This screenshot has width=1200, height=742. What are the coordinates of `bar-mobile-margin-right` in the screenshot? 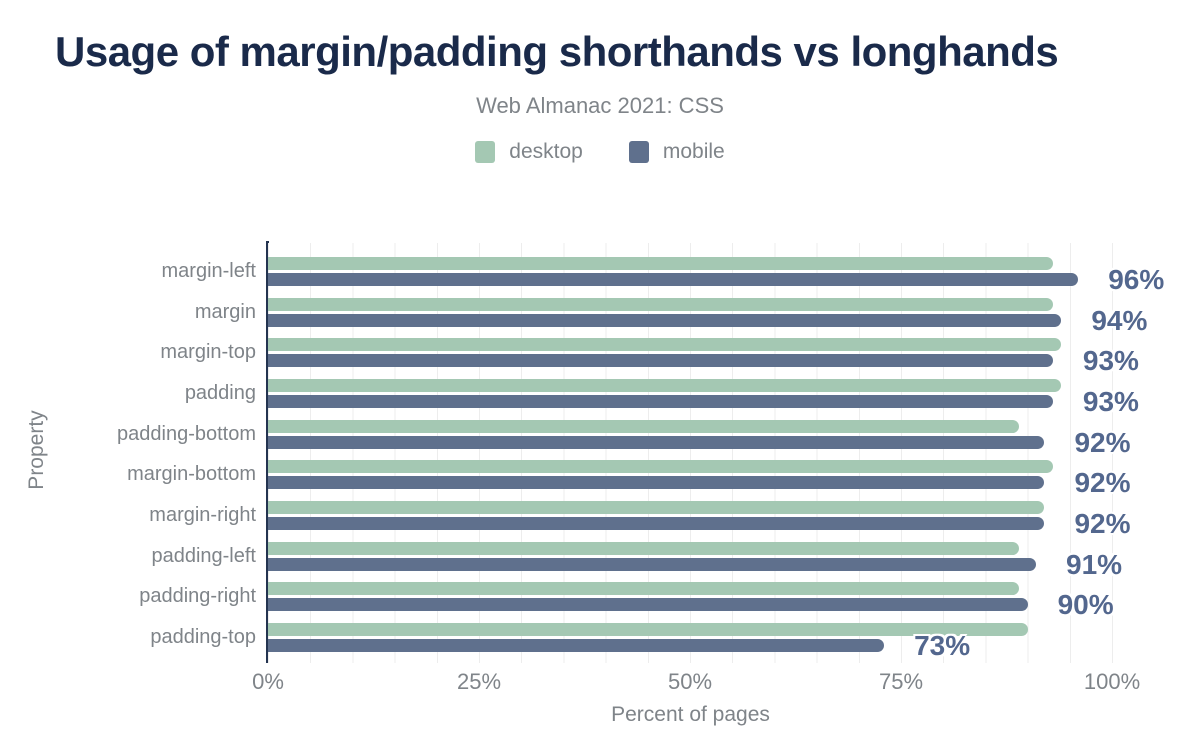 It's located at (656, 523).